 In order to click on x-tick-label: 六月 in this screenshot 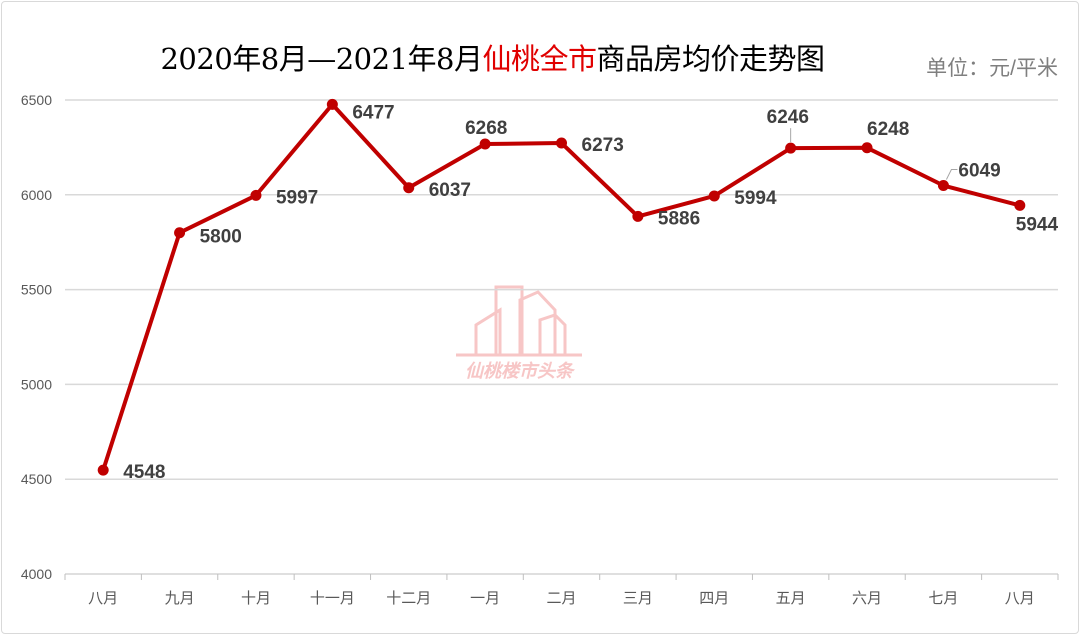, I will do `click(867, 598)`.